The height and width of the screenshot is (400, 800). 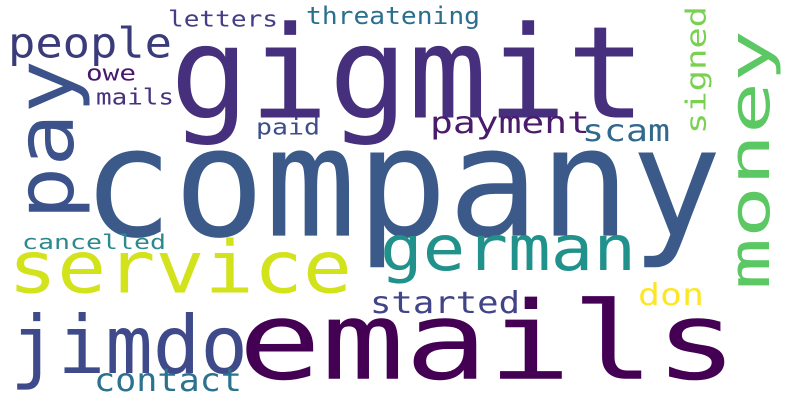 I want to click on word-owe: owe, so click(x=111, y=73).